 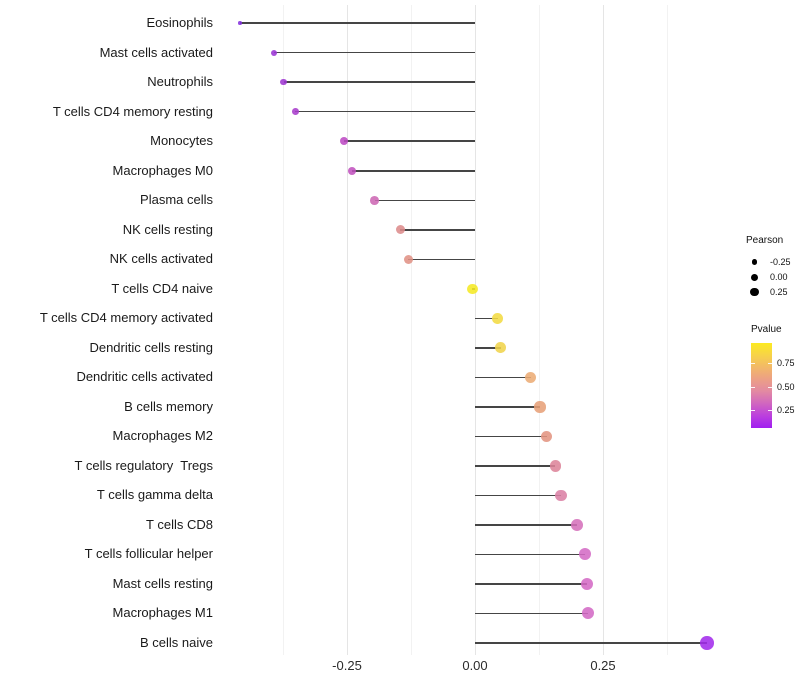 What do you see at coordinates (779, 277) in the screenshot?
I see `size-legend-label: 0.00` at bounding box center [779, 277].